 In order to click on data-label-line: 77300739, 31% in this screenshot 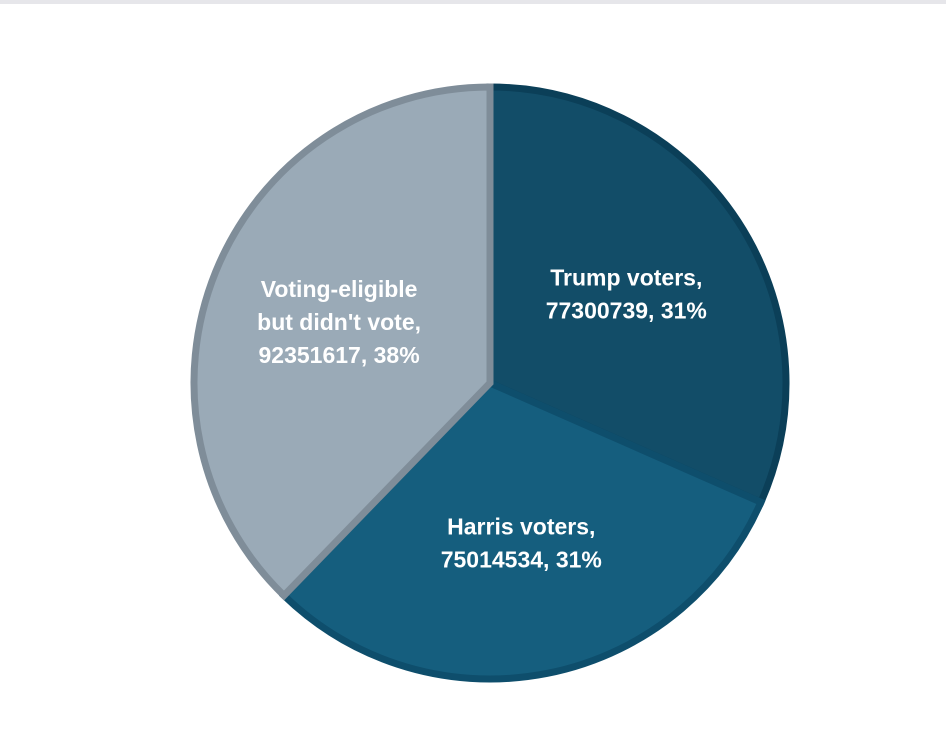, I will do `click(626, 311)`.